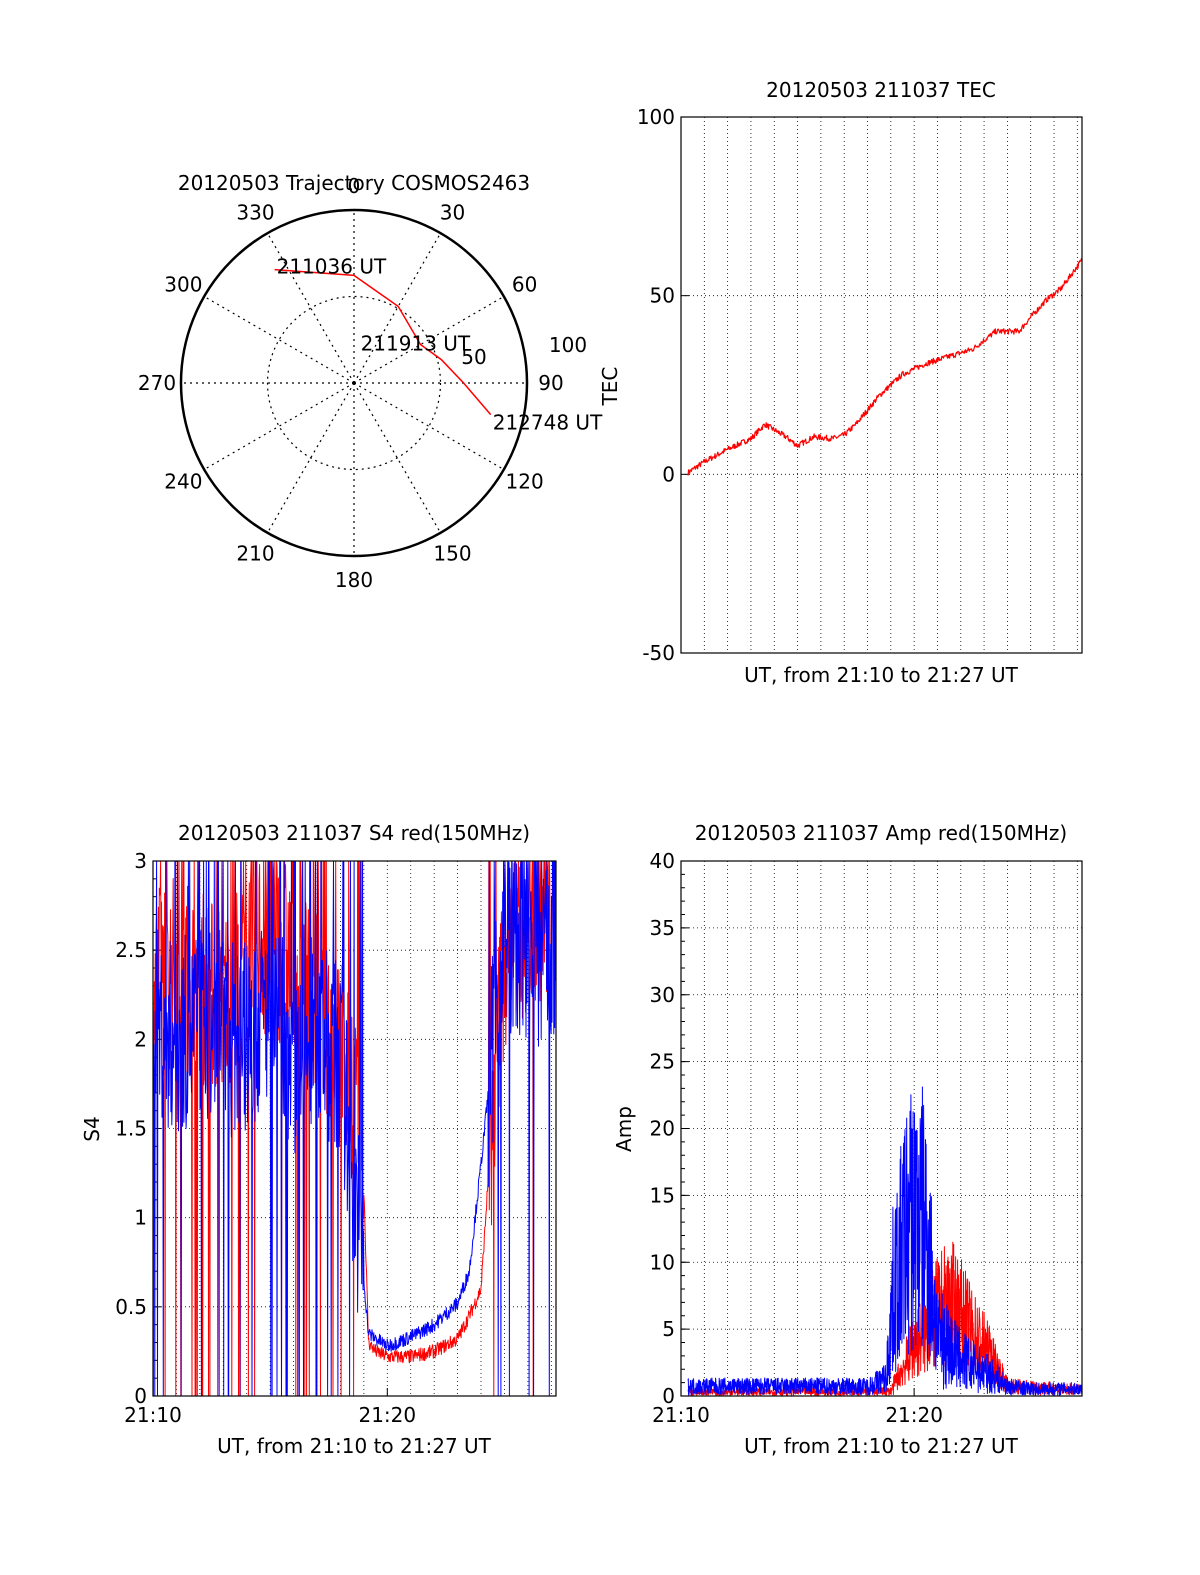 This screenshot has height=1575, width=1200. What do you see at coordinates (255, 212) in the screenshot?
I see `polar-angle-label: 330` at bounding box center [255, 212].